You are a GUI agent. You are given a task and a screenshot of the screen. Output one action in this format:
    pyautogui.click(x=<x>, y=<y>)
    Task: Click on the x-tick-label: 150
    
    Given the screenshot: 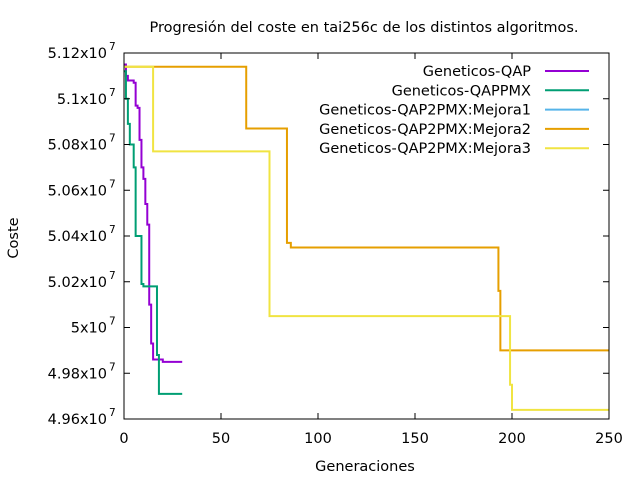 What is the action you would take?
    pyautogui.click(x=415, y=439)
    